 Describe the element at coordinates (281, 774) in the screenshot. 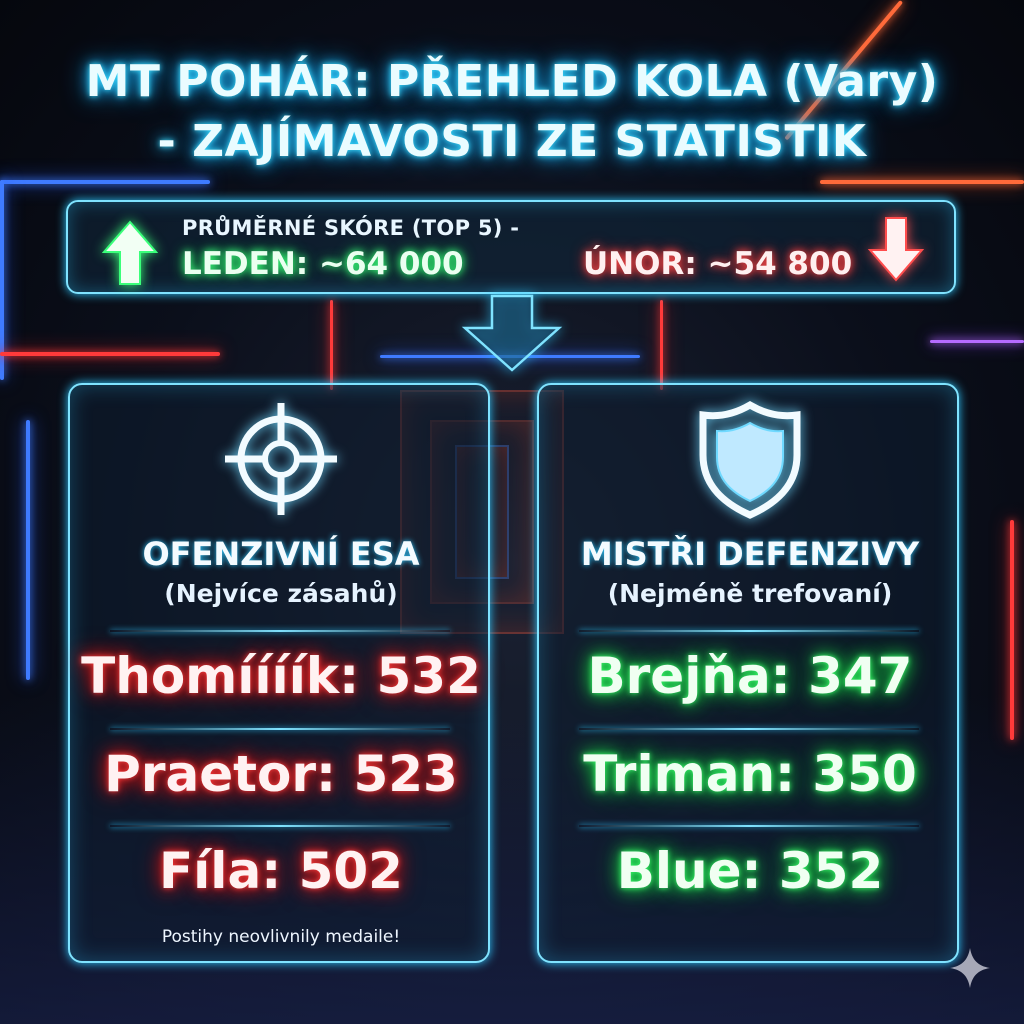

I see `offense-stat-2: Praetor: 523` at that location.